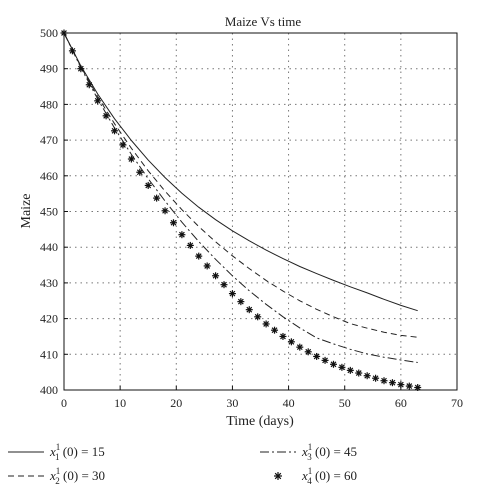 This screenshot has width=479, height=500. Describe the element at coordinates (49, 247) in the screenshot. I see `y-tick-label: 440` at that location.